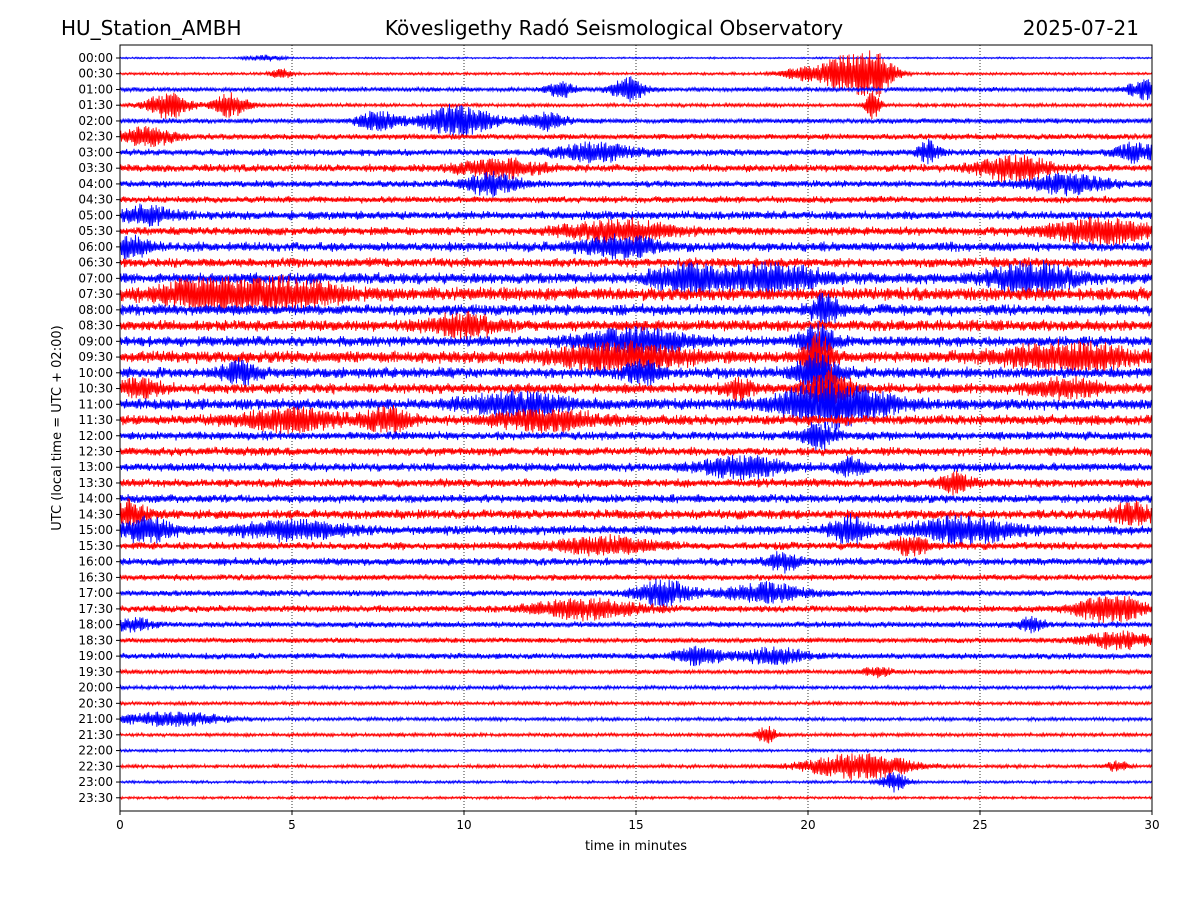 The width and height of the screenshot is (1200, 900). I want to click on y-tick-label-1700: 17:00, so click(95, 593).